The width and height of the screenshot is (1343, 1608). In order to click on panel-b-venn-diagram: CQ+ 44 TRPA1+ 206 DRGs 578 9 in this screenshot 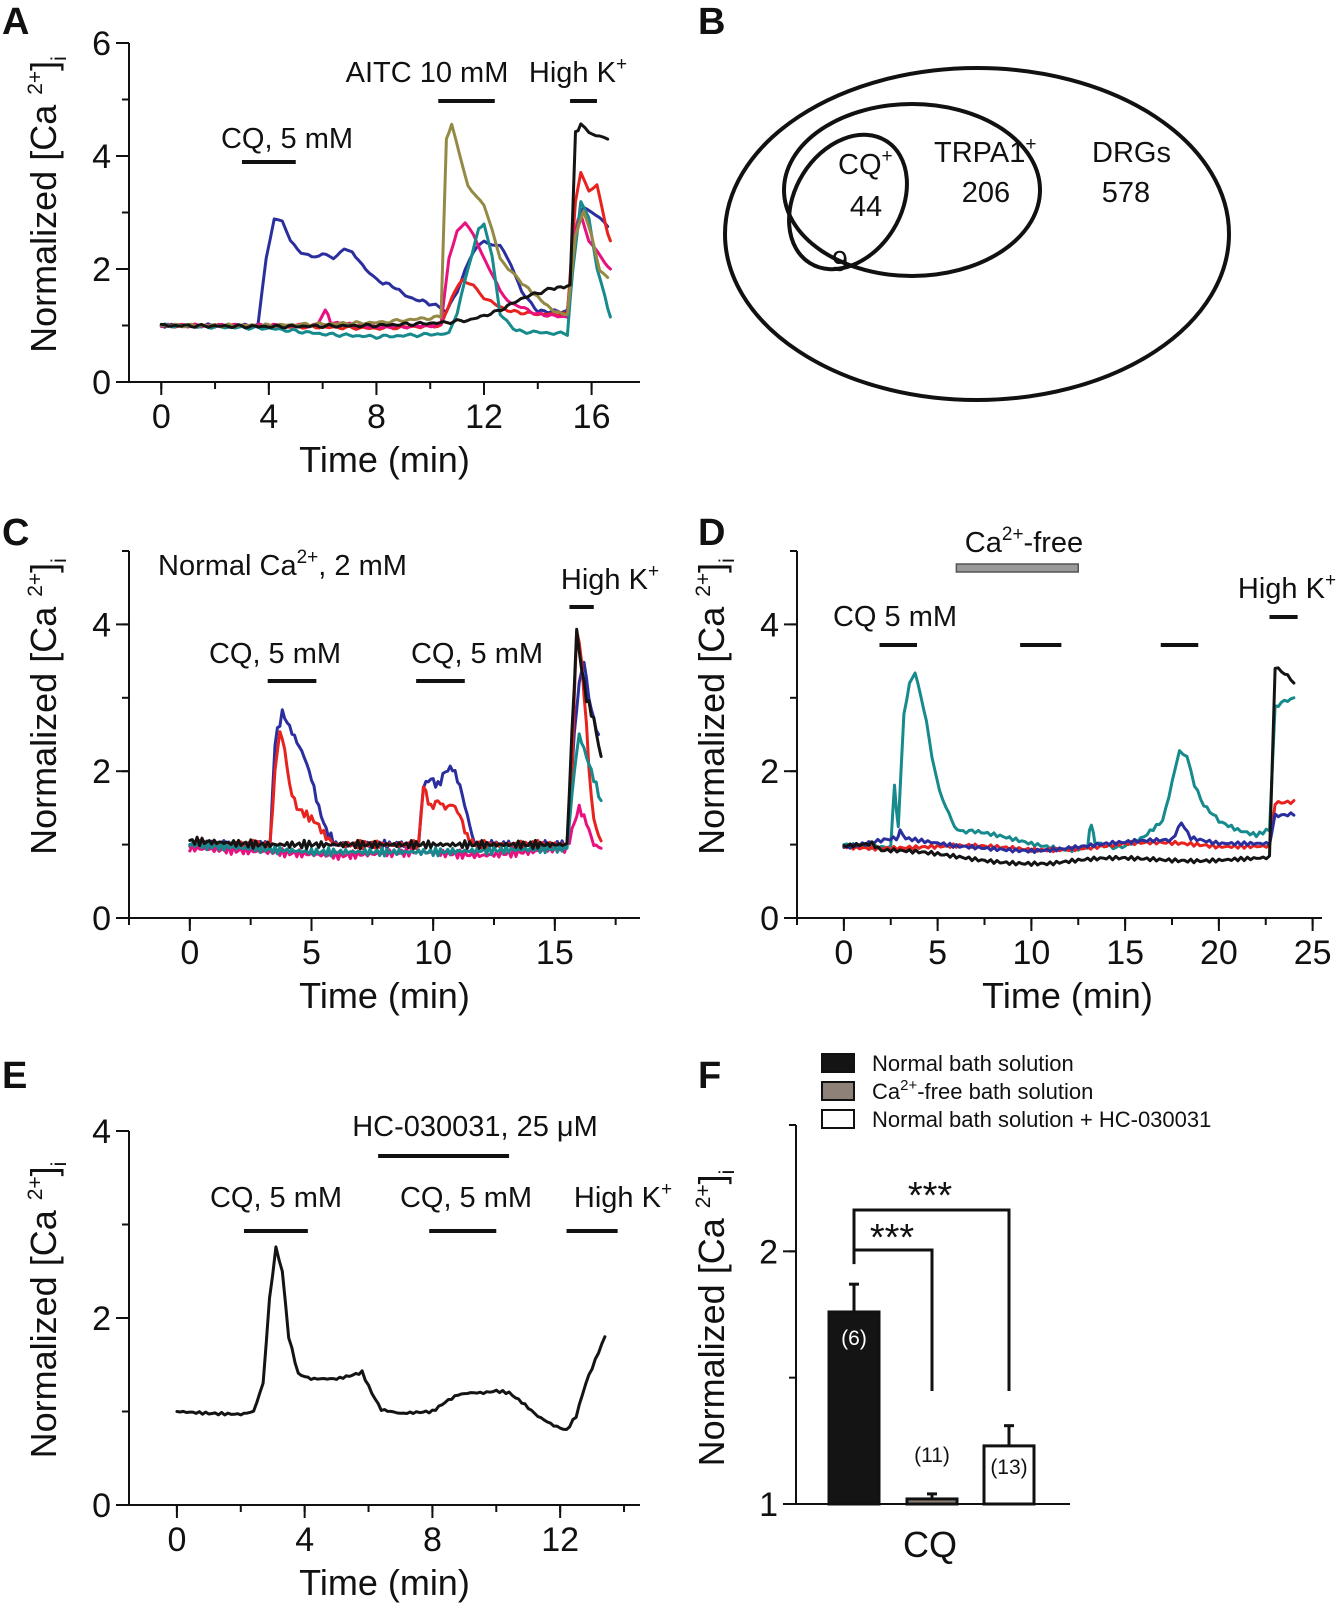, I will do `click(977, 234)`.